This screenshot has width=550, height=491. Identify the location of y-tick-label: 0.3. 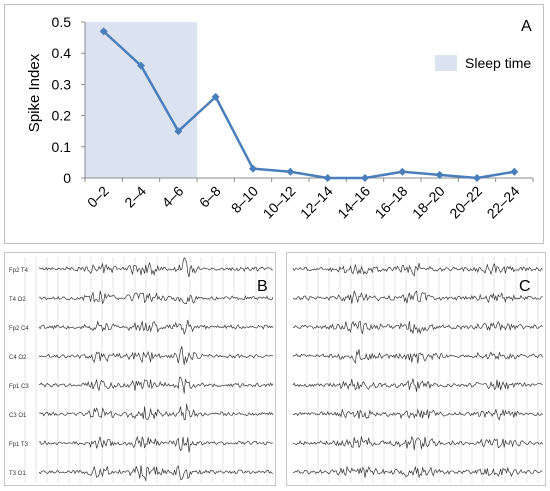
(62, 84).